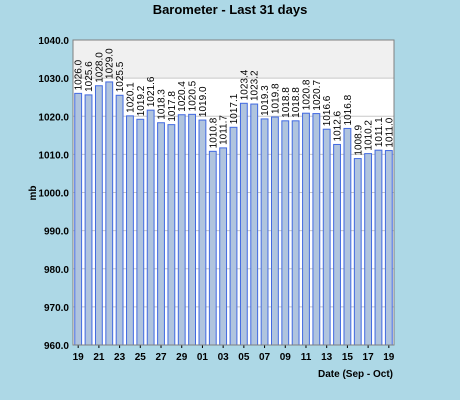  I want to click on y-tick-label: 1040.0, so click(53, 41).